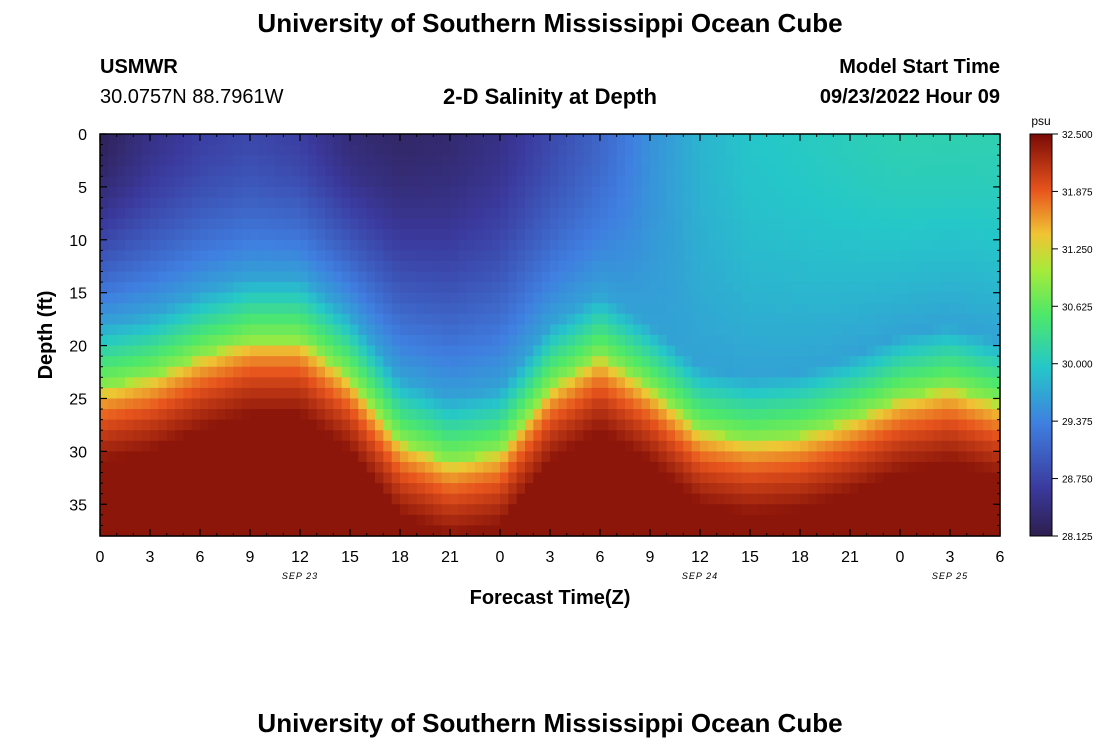 Image resolution: width=1100 pixels, height=750 pixels. I want to click on station-coordinates: 30.0757N 88.7961W, so click(192, 97).